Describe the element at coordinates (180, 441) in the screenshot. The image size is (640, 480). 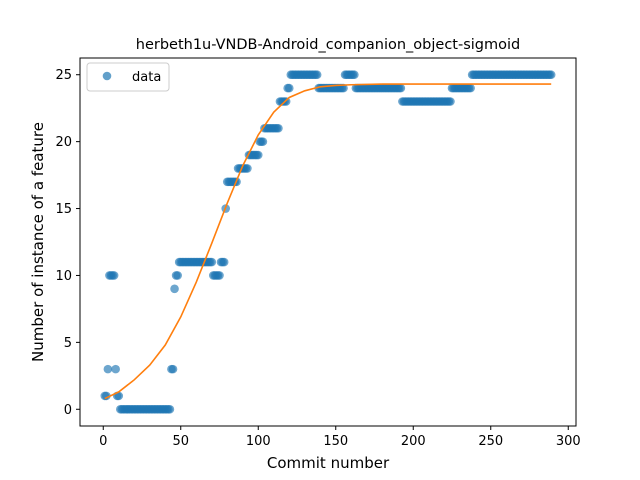
I see `x-tick-label-50: 50` at that location.